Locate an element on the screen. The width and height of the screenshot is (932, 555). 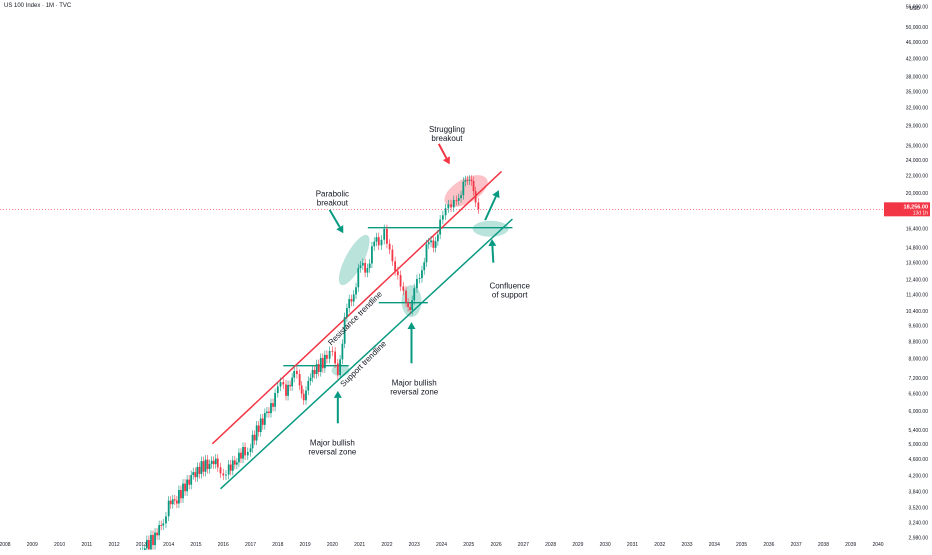
y-tick-label: 6,600.00 is located at coordinates (919, 395).